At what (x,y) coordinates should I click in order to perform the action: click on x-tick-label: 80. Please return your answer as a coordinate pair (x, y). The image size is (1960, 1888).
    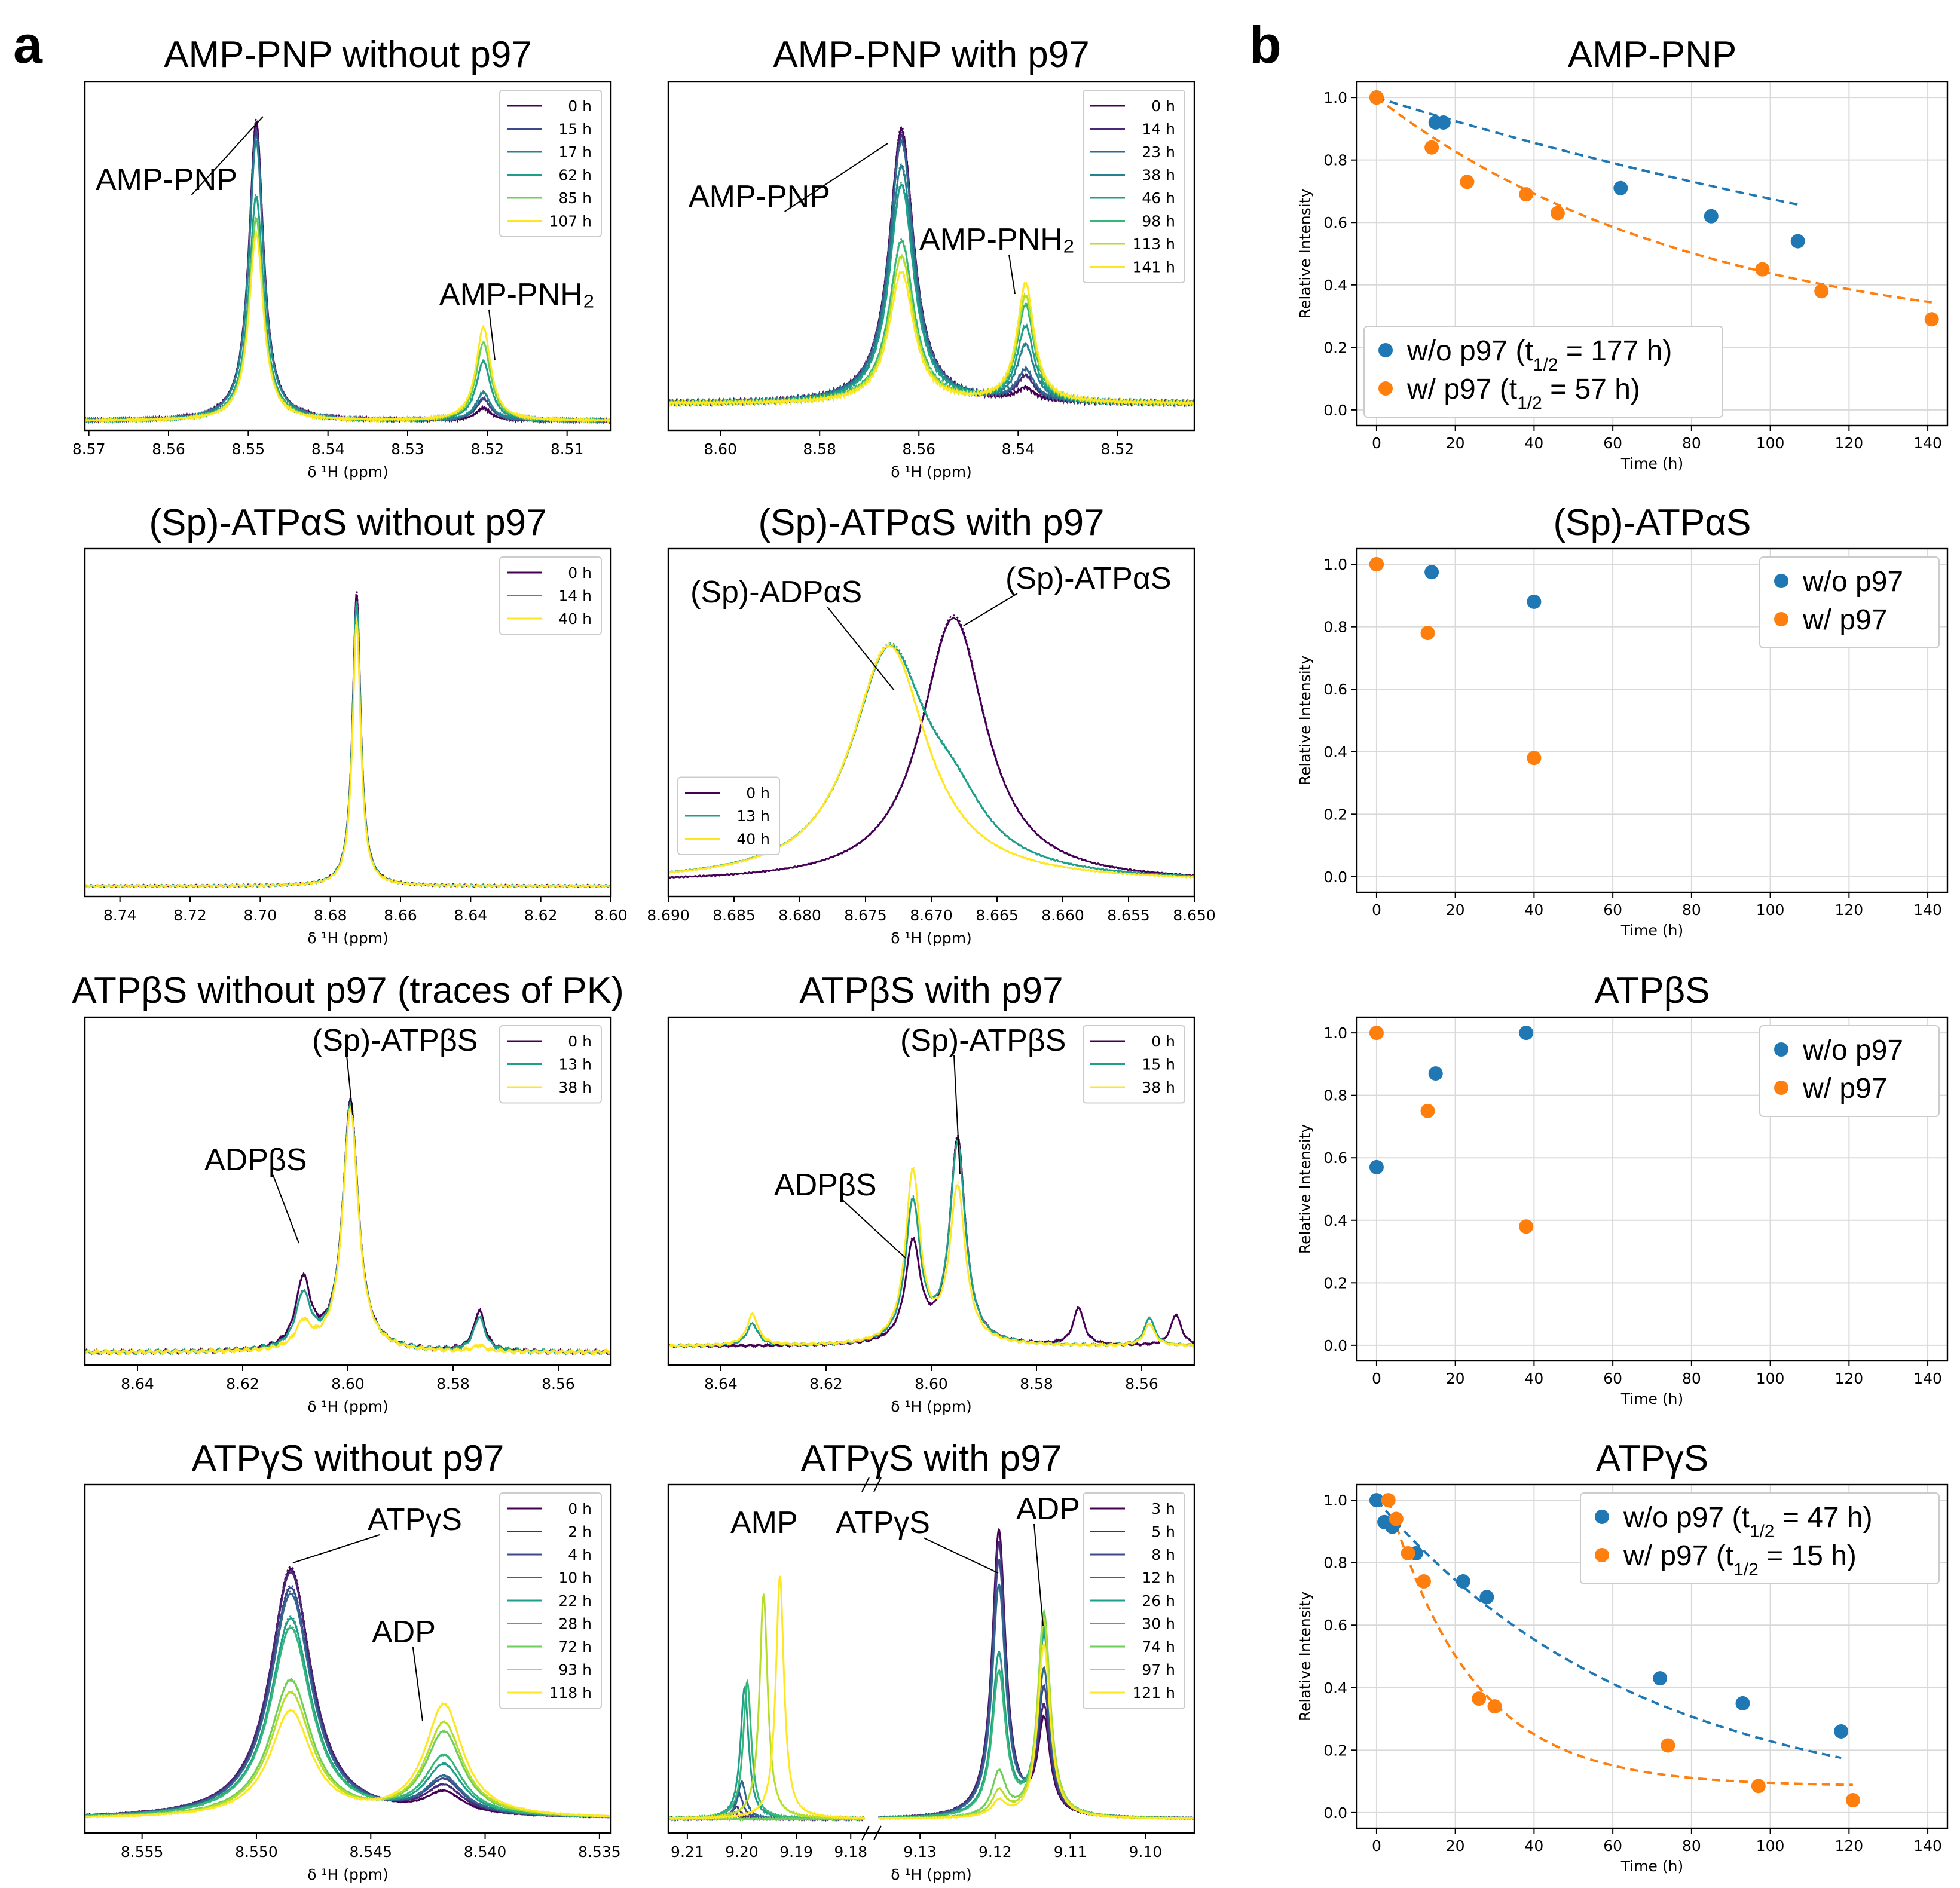
    Looking at the image, I should click on (1691, 443).